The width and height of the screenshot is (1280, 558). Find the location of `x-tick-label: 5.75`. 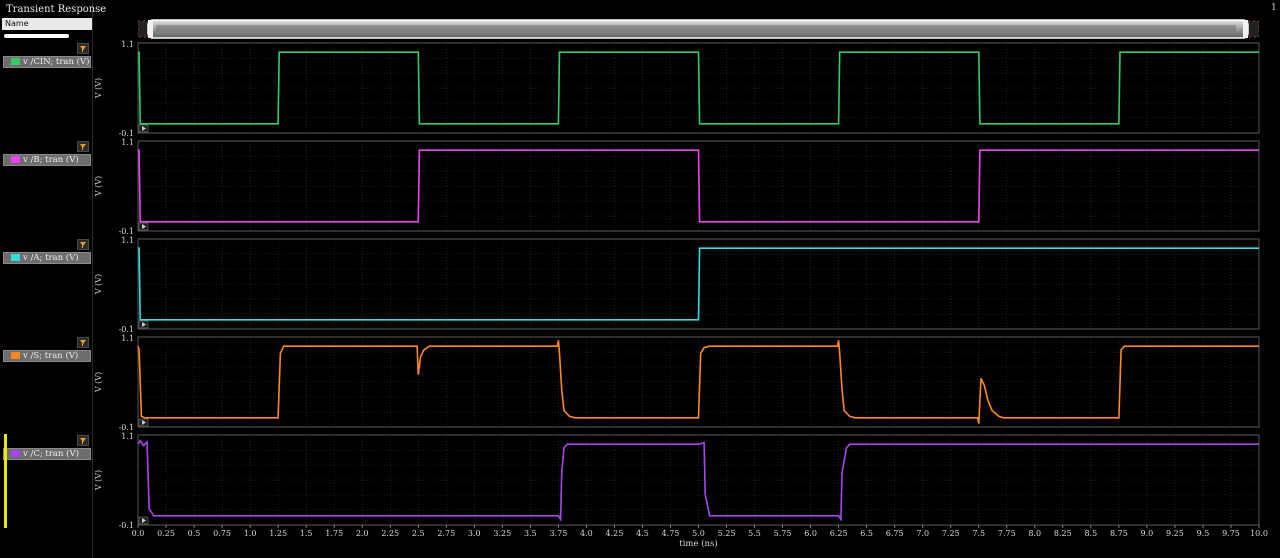

x-tick-label: 5.75 is located at coordinates (783, 533).